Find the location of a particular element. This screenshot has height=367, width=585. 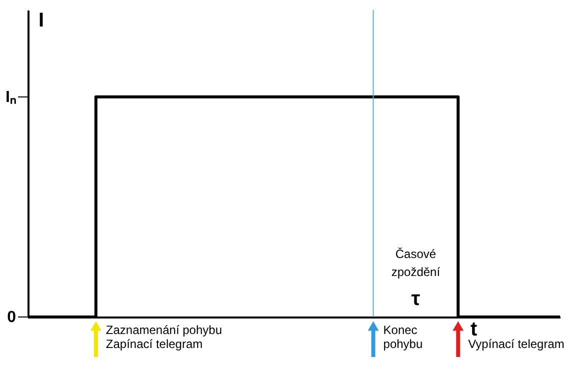

text: Zaznamenání pohybu Zapínací telegram is located at coordinates (164, 337).